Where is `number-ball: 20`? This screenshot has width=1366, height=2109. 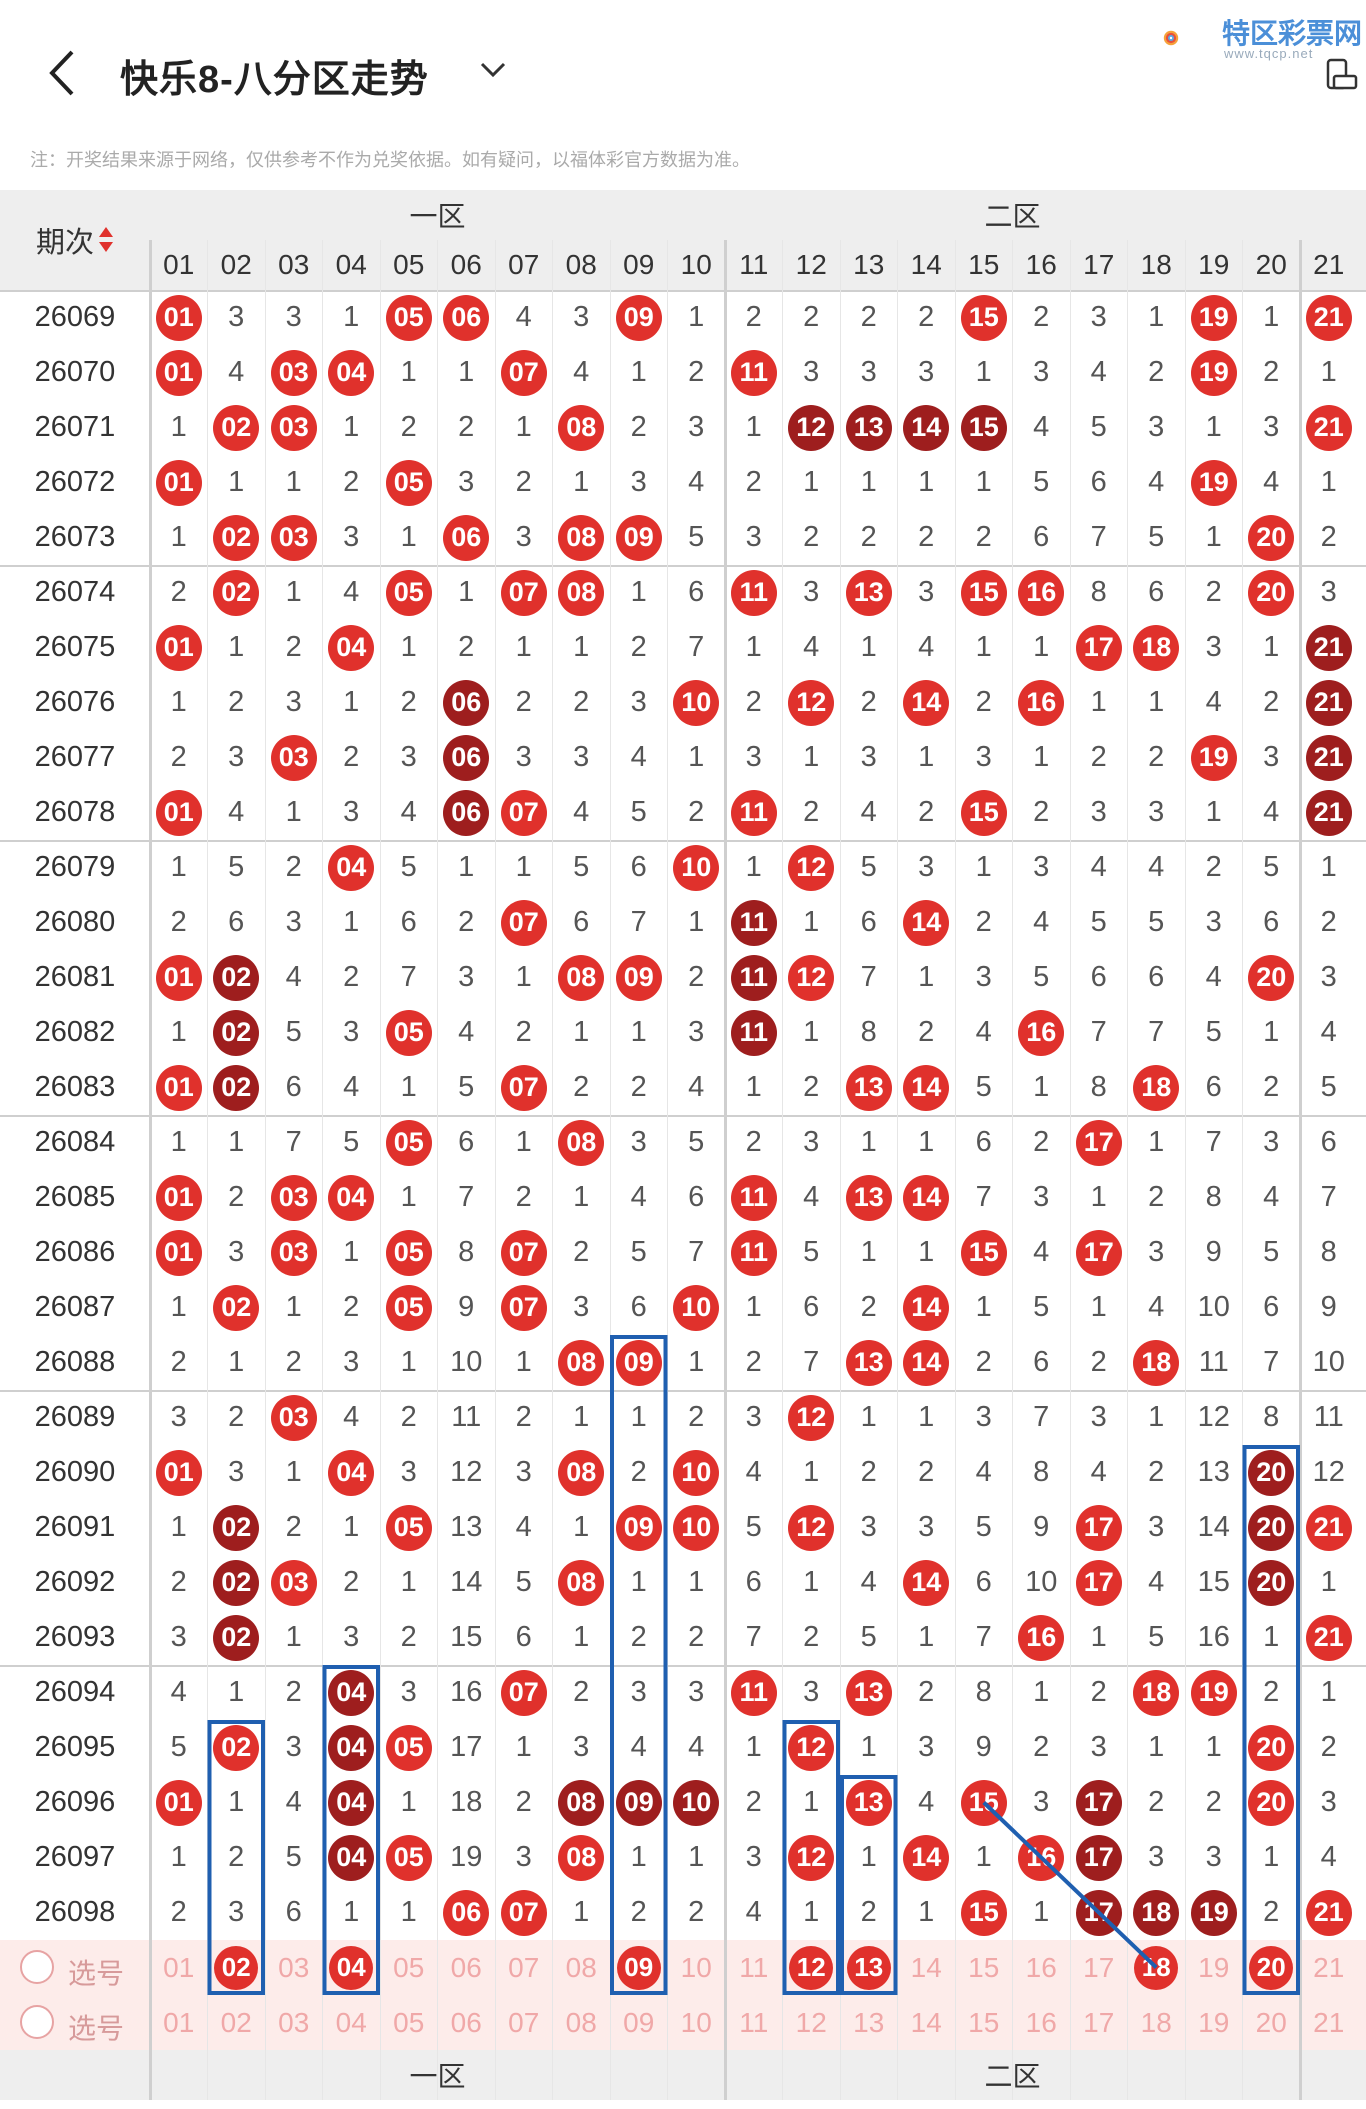 number-ball: 20 is located at coordinates (1271, 1527).